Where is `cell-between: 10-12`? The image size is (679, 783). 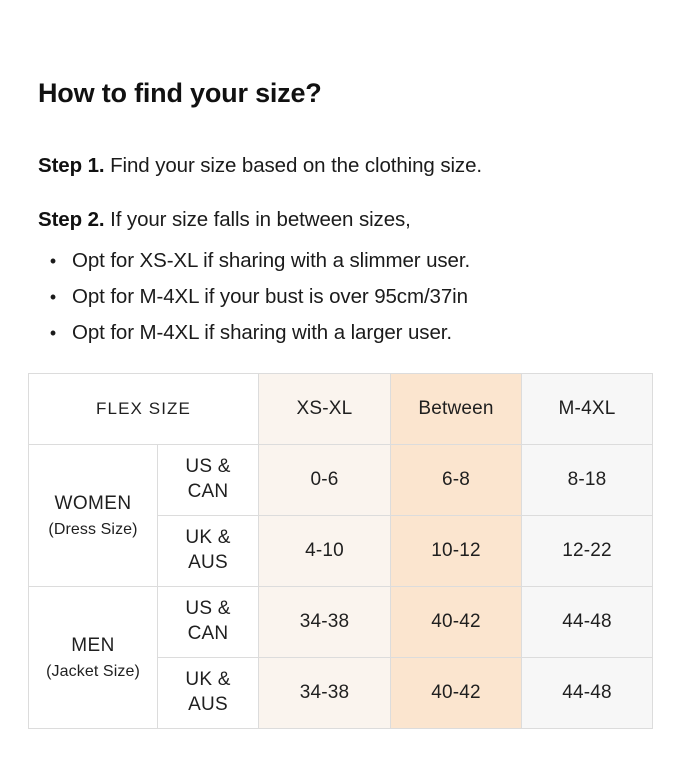 cell-between: 10-12 is located at coordinates (456, 551).